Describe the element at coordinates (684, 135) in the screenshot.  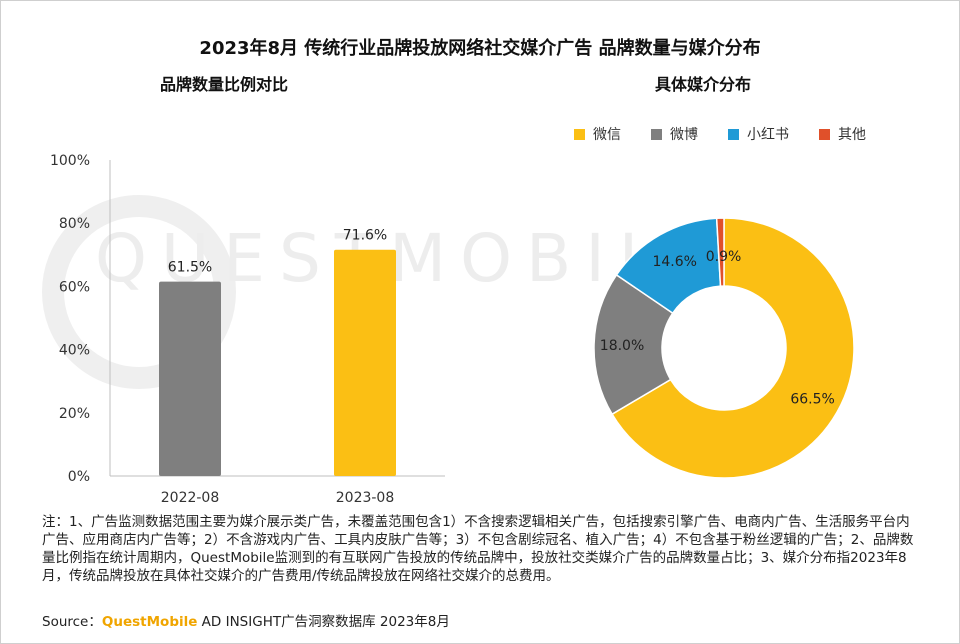
I see `legend-label: 微博` at that location.